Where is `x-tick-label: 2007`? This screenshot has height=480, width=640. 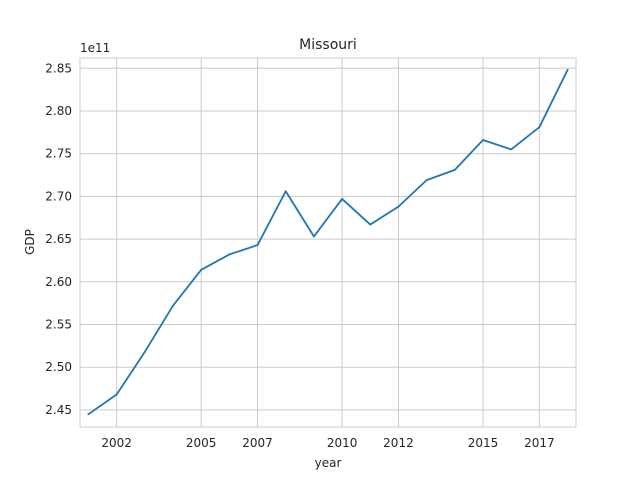 x-tick-label: 2007 is located at coordinates (257, 443).